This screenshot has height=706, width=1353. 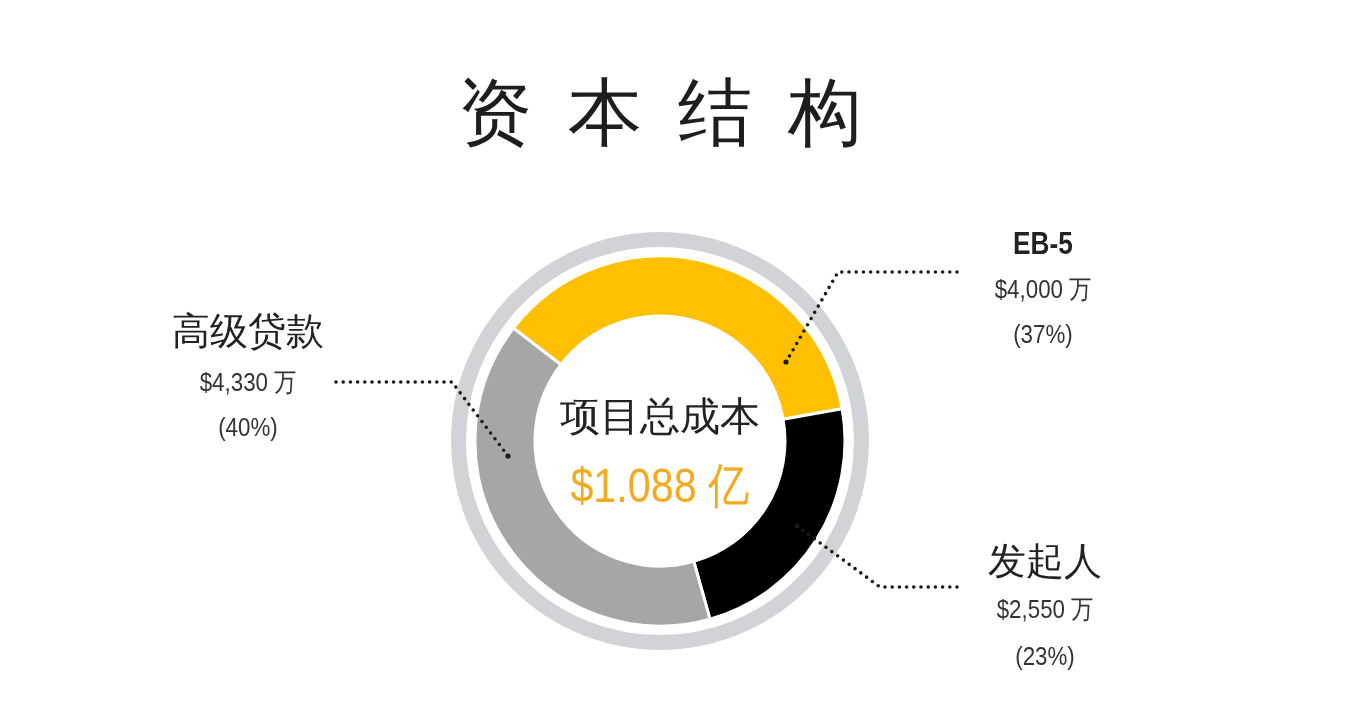 I want to click on data-label: $4,330 万 (40%), so click(x=248, y=404).